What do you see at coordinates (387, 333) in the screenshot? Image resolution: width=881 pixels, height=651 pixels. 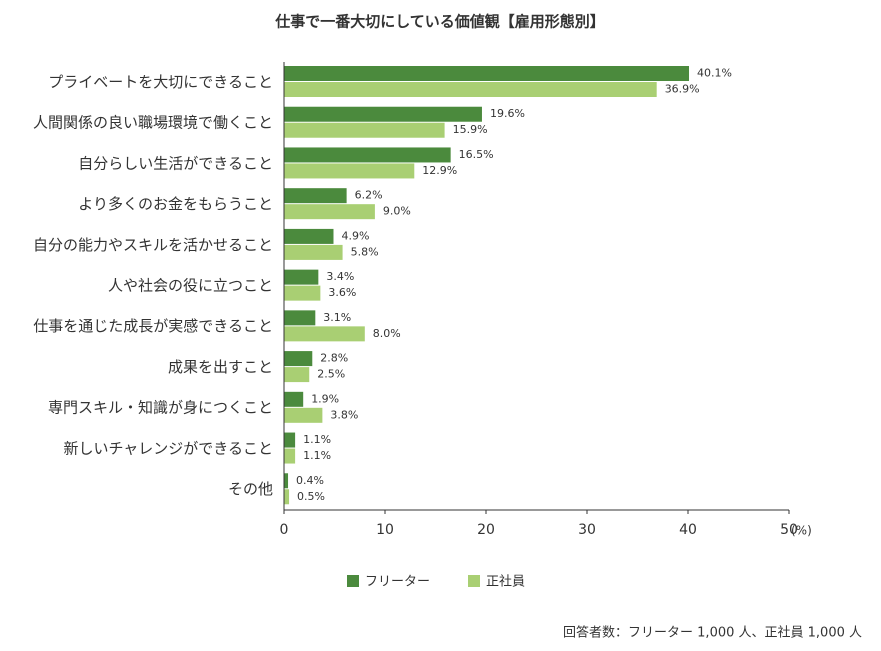 I see `value-label: 8.0%` at bounding box center [387, 333].